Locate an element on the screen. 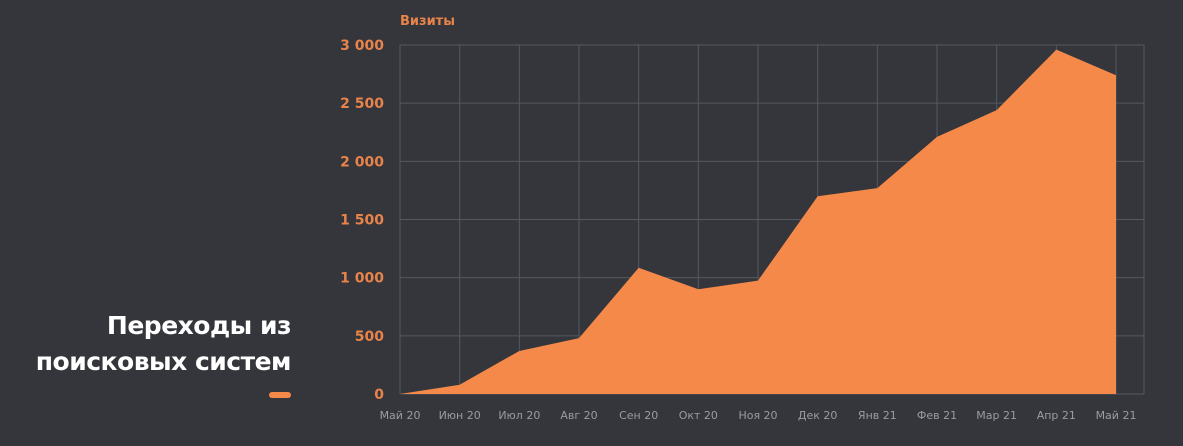 This screenshot has width=1183, height=446. x-tick-label: Июл 20 is located at coordinates (519, 415).